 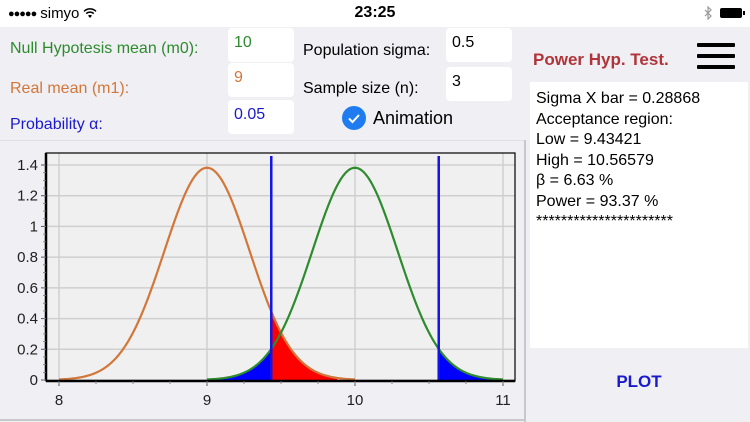 I want to click on y-tick-label: 0.4, so click(x=27, y=319).